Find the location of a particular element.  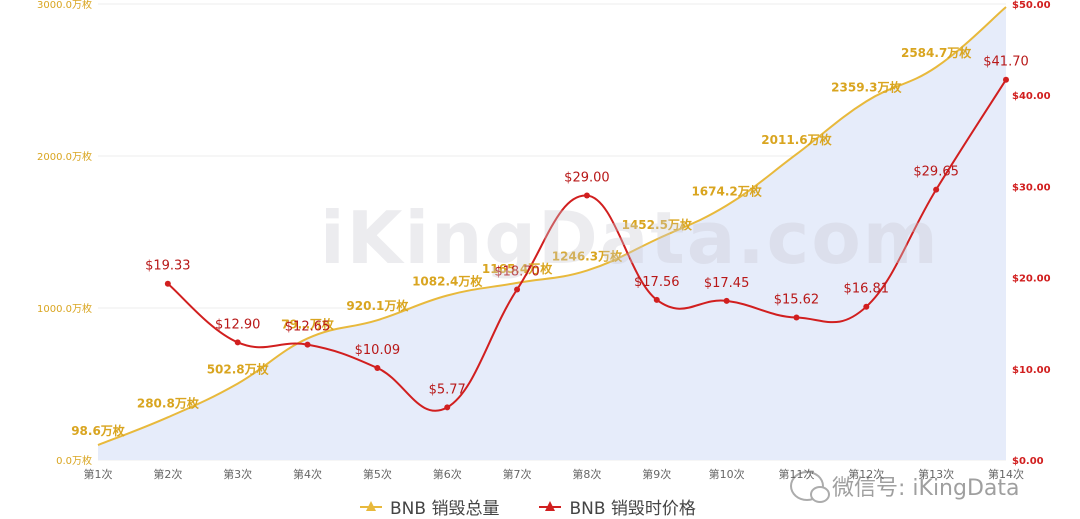

y-left-tick-label: 3000.0万枚 is located at coordinates (64, 5).